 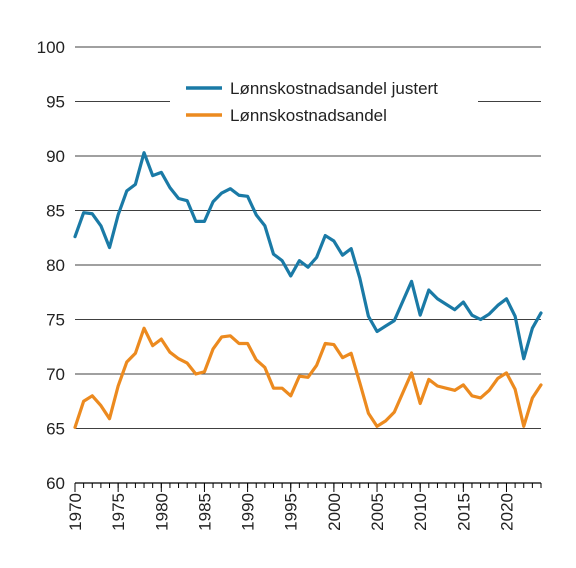 What do you see at coordinates (506, 512) in the screenshot?
I see `x-tick-label: 2020` at bounding box center [506, 512].